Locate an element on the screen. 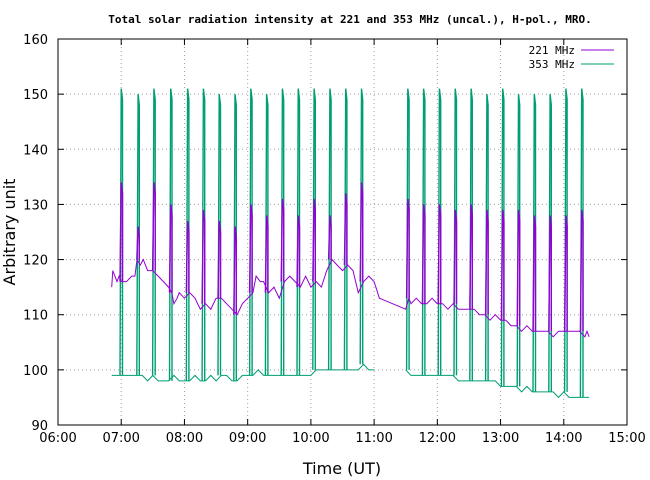  legend-label-353-mhz: 353 MHz is located at coordinates (552, 64).